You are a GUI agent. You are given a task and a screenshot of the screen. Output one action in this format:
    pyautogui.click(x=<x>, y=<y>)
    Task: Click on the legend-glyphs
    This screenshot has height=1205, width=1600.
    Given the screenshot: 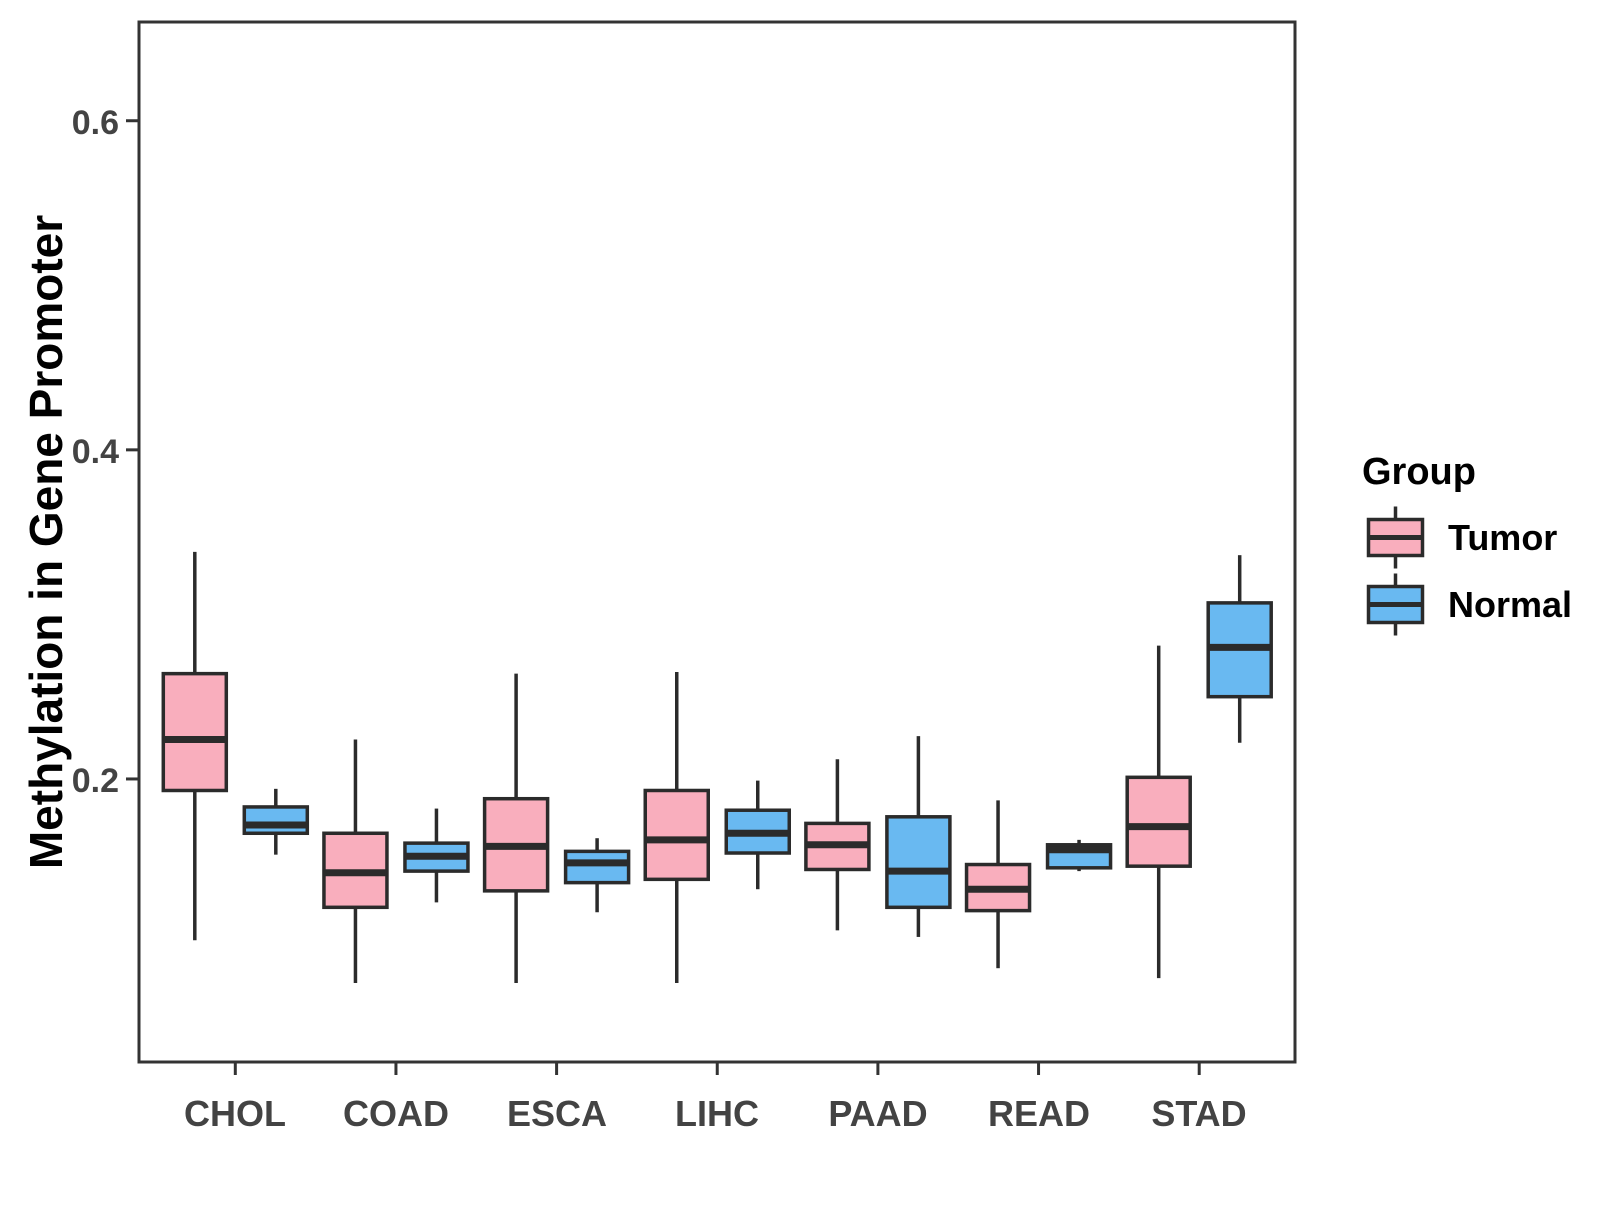 What is the action you would take?
    pyautogui.click(x=1395, y=571)
    